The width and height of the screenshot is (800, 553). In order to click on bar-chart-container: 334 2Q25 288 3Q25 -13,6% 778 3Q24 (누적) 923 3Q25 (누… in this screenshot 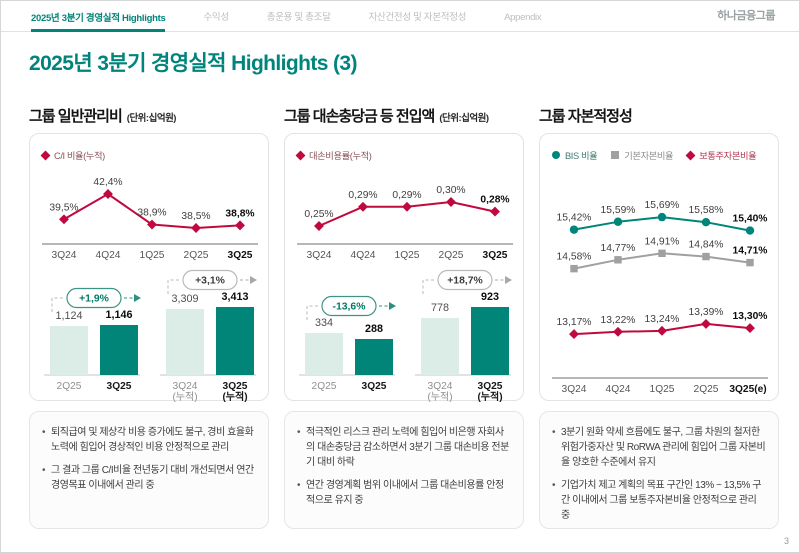, I will do `click(404, 340)`.